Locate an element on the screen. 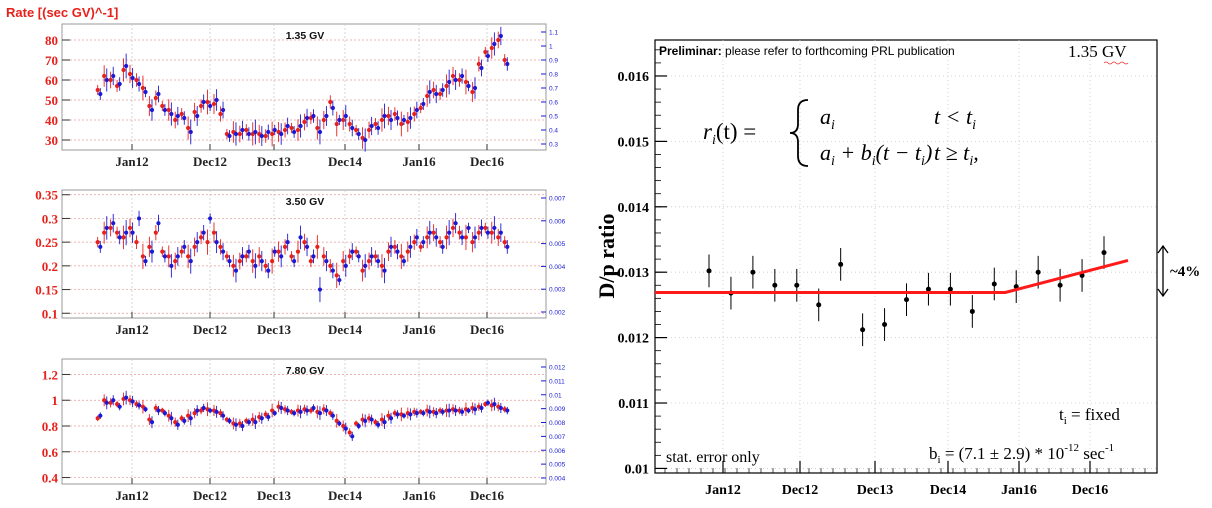  right-tick-label: 0.009 is located at coordinates (557, 409).